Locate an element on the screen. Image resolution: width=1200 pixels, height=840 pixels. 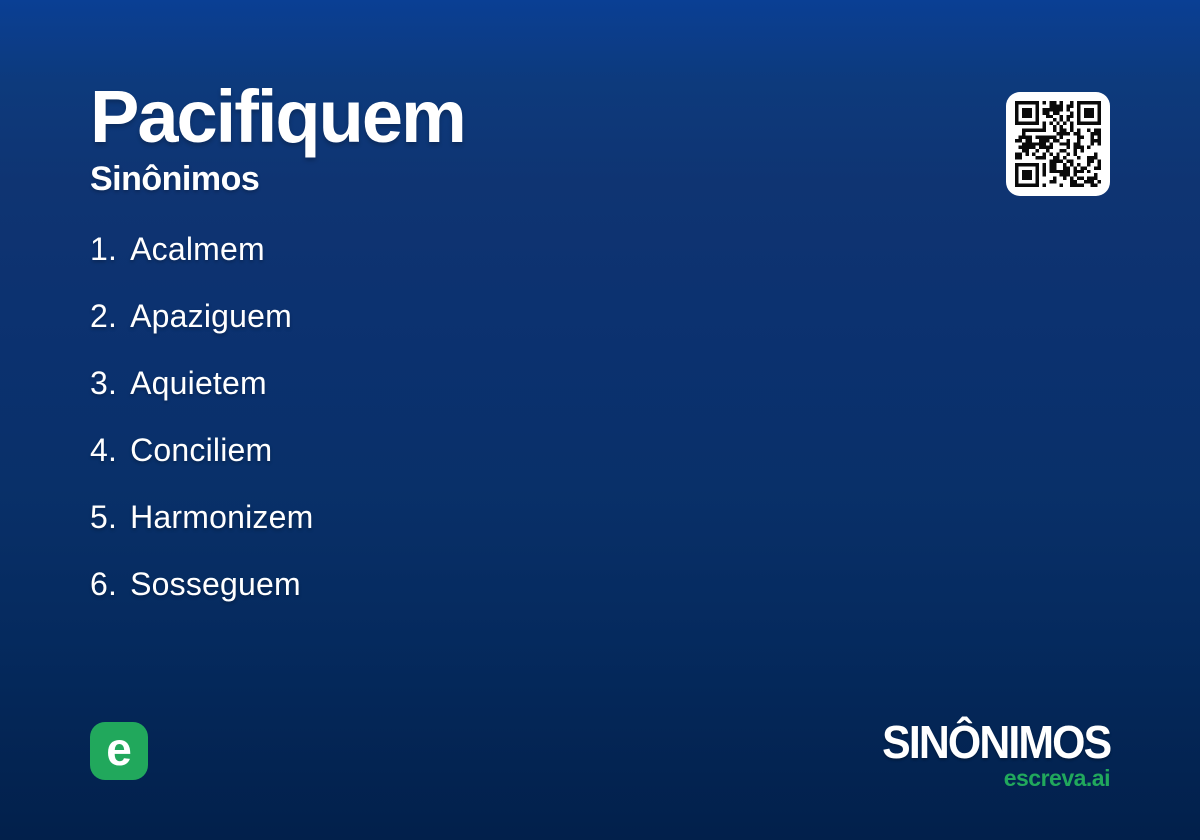
page-subtitle: Sinônimos is located at coordinates (175, 179).